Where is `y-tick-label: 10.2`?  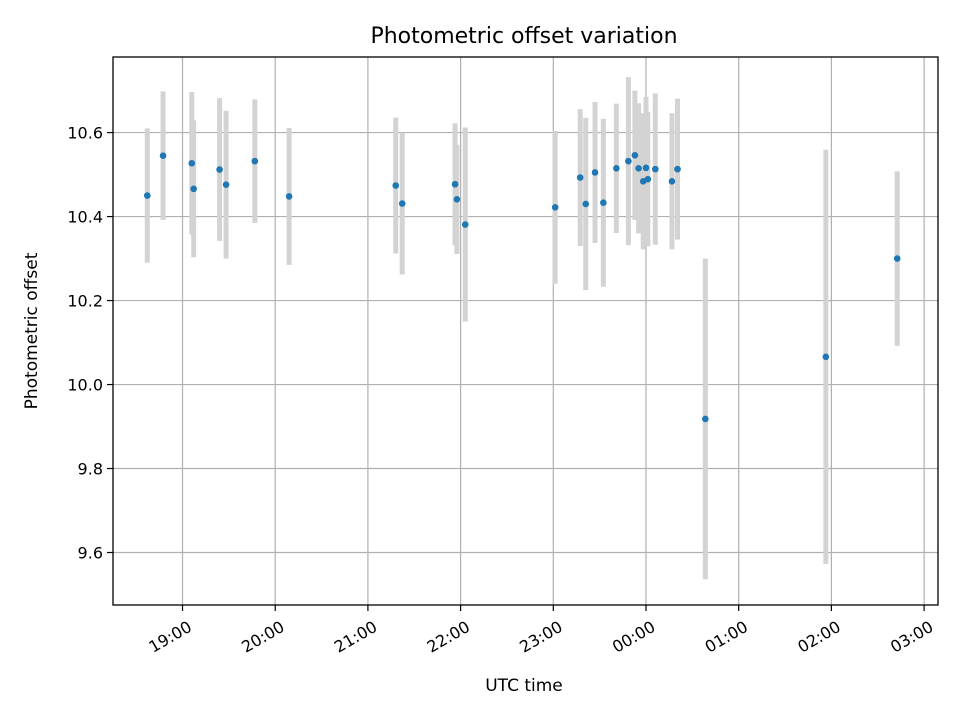 y-tick-label: 10.2 is located at coordinates (85, 301).